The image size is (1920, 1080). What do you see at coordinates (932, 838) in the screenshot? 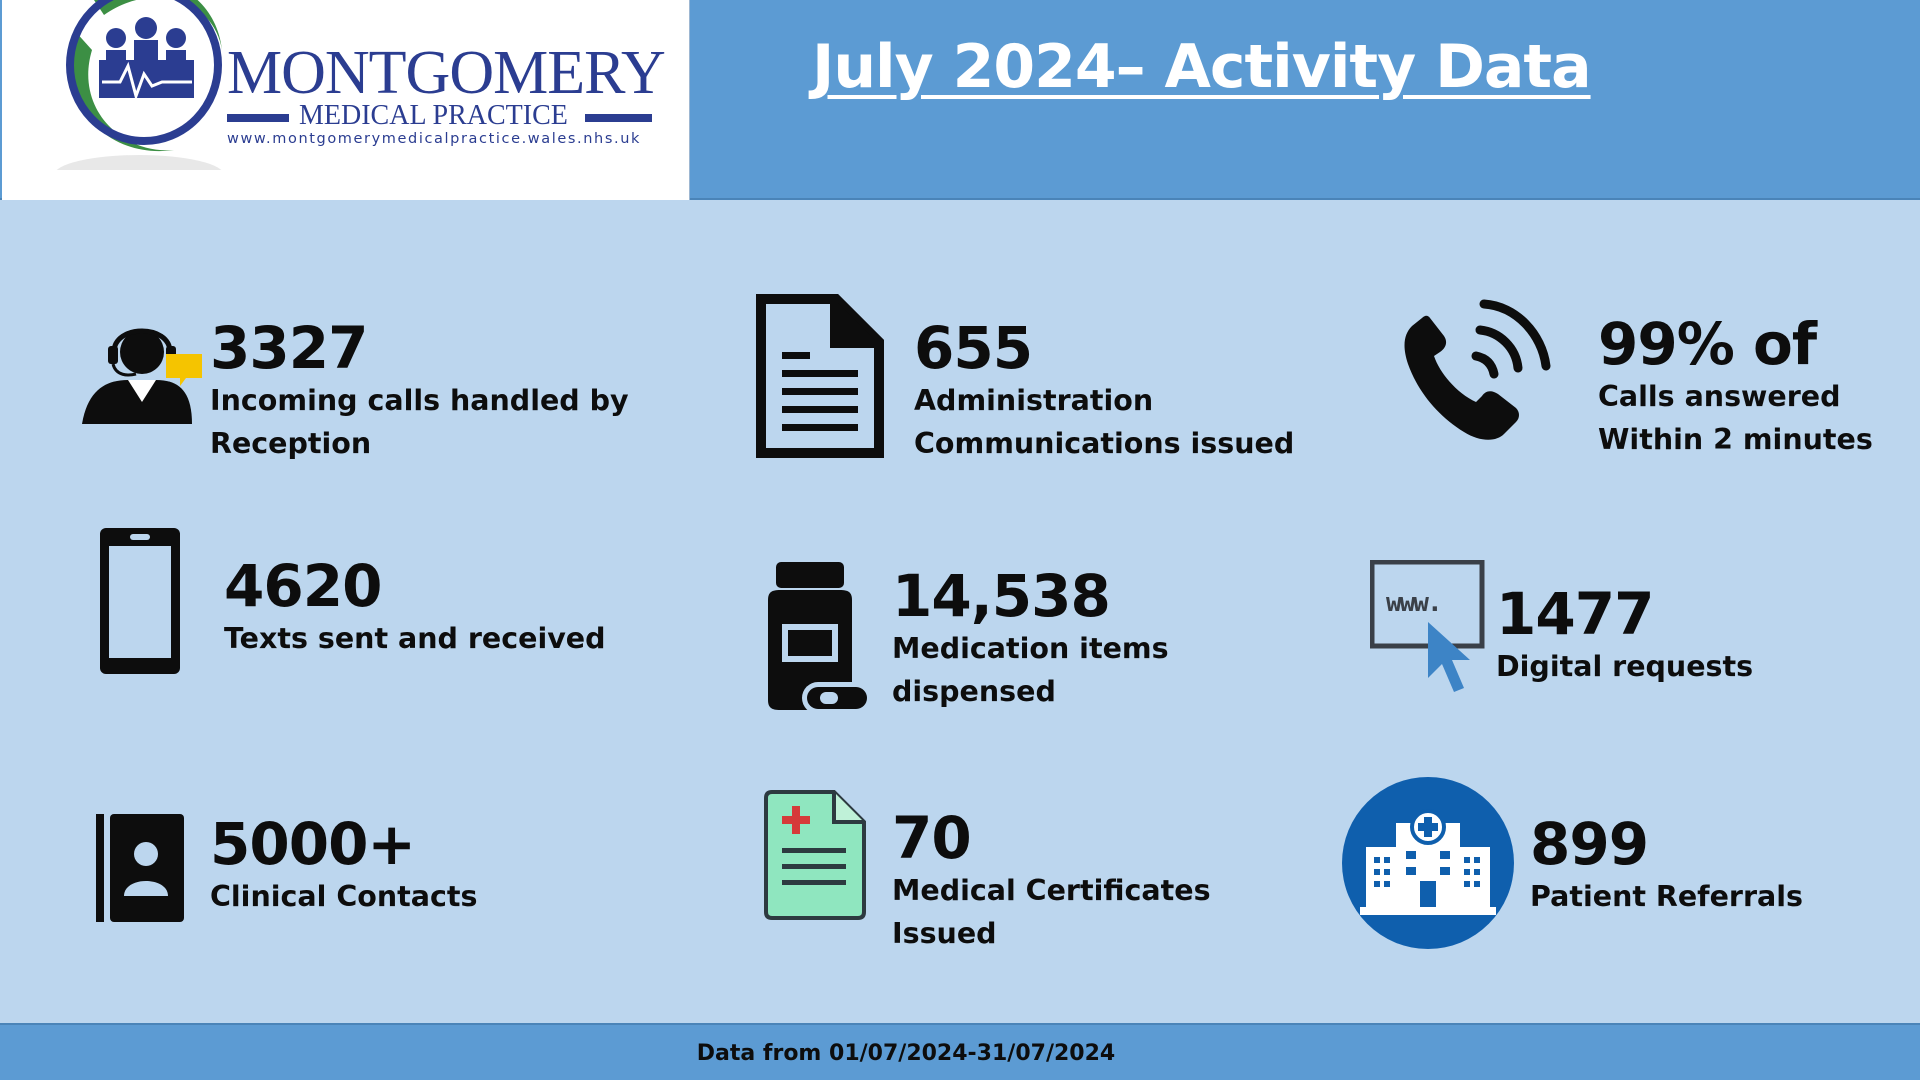
I see `stat-value: 70` at bounding box center [932, 838].